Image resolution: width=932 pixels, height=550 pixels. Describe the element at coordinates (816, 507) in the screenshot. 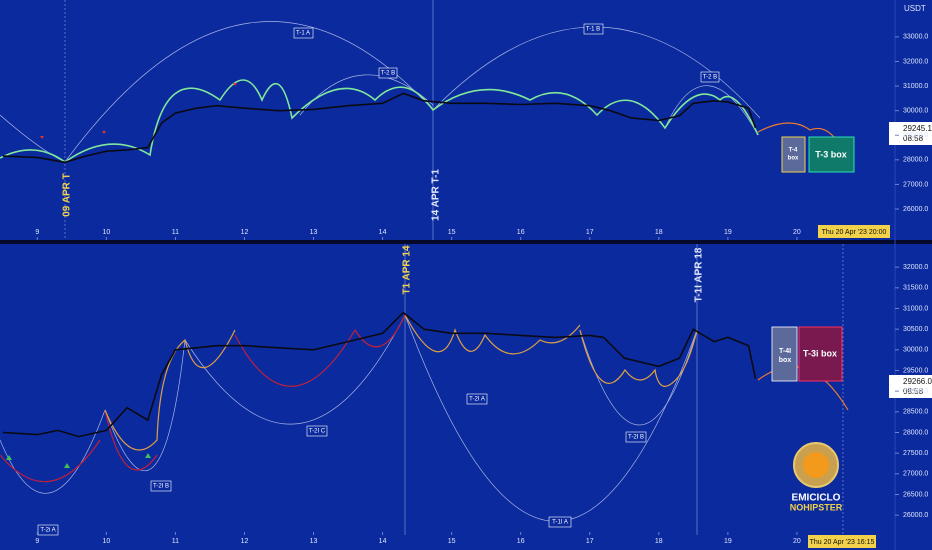

I see `logo-text: NOHIPSTER` at that location.